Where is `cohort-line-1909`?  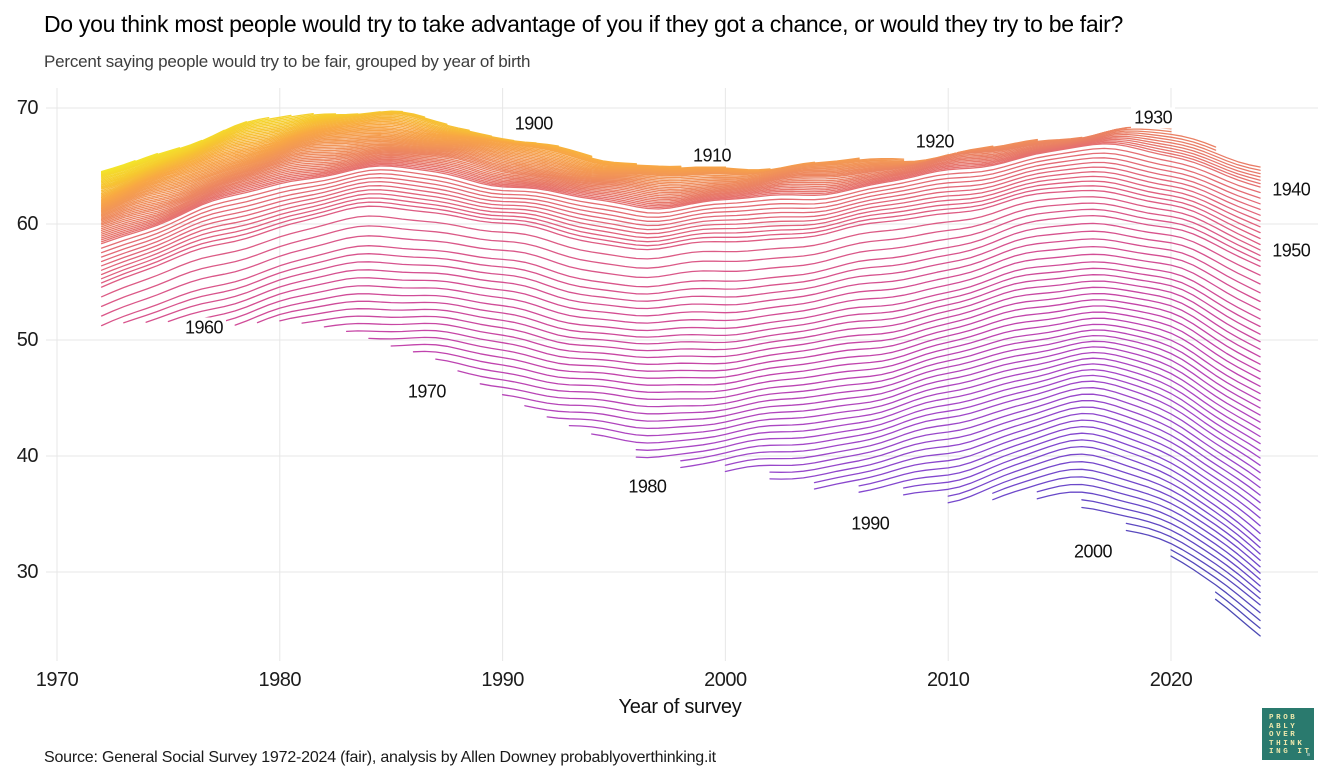
cohort-line-1909 is located at coordinates (391, 163).